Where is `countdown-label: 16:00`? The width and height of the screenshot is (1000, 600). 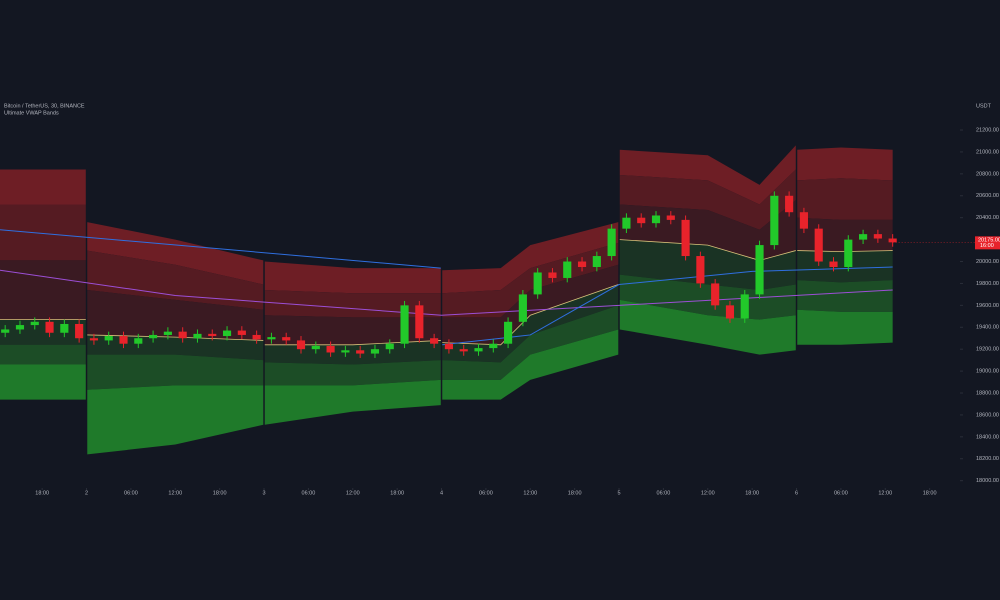 countdown-label: 16:00 is located at coordinates (987, 246).